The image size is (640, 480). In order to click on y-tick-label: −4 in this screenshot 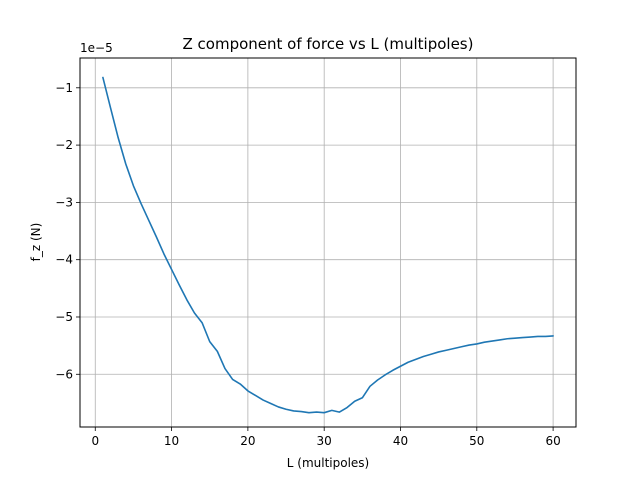, I will do `click(64, 260)`.